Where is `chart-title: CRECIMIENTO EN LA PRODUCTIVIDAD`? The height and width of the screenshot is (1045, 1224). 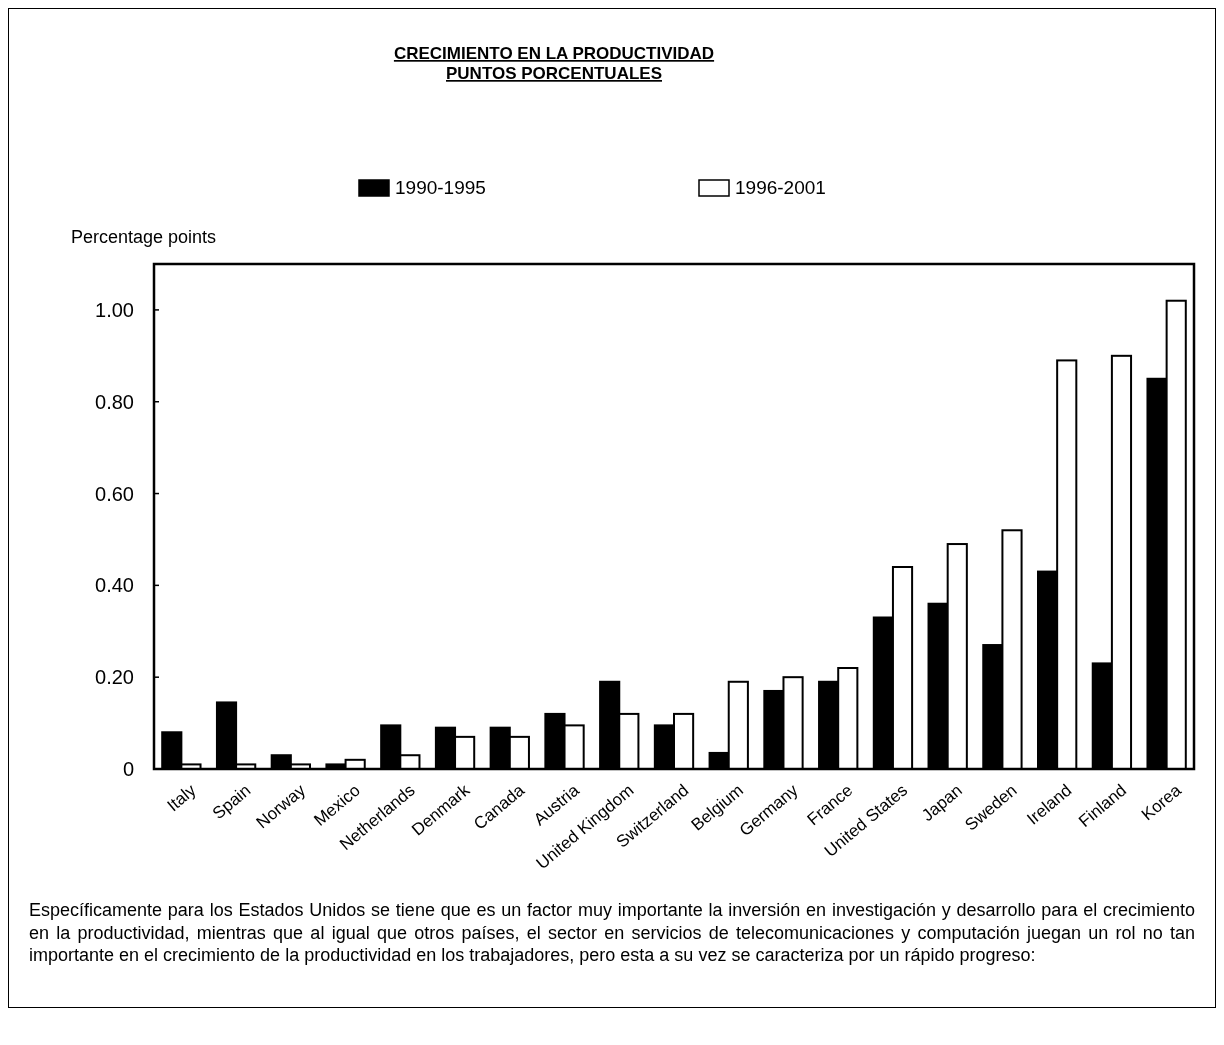
chart-title: CRECIMIENTO EN LA PRODUCTIVIDAD is located at coordinates (554, 53).